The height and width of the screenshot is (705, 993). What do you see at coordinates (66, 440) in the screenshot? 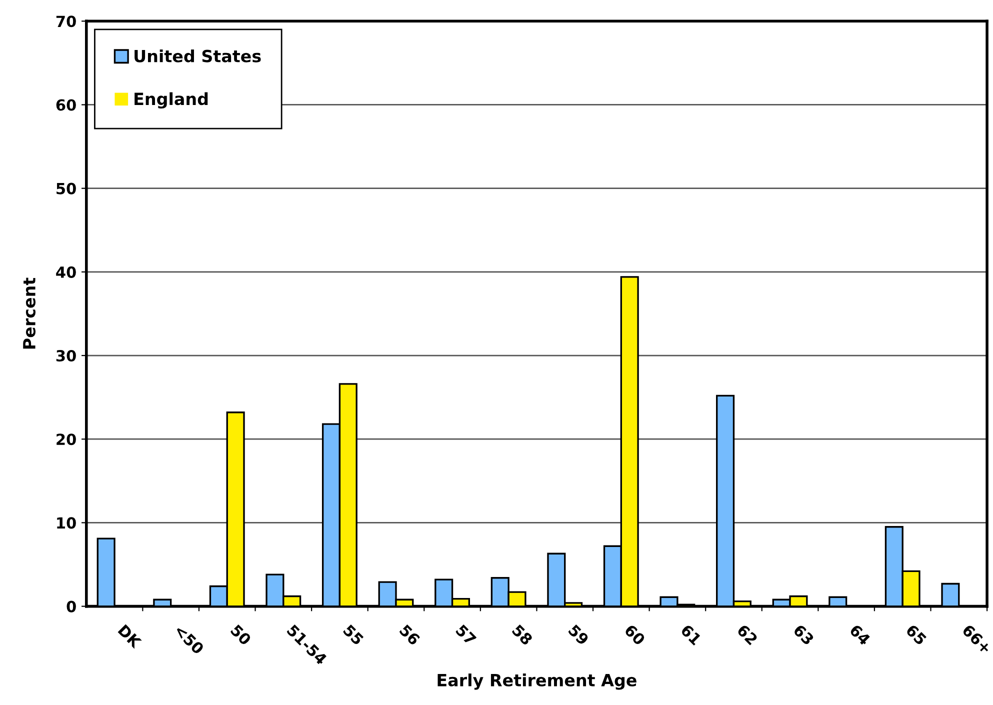
I see `y-tick-label: 20` at bounding box center [66, 440].